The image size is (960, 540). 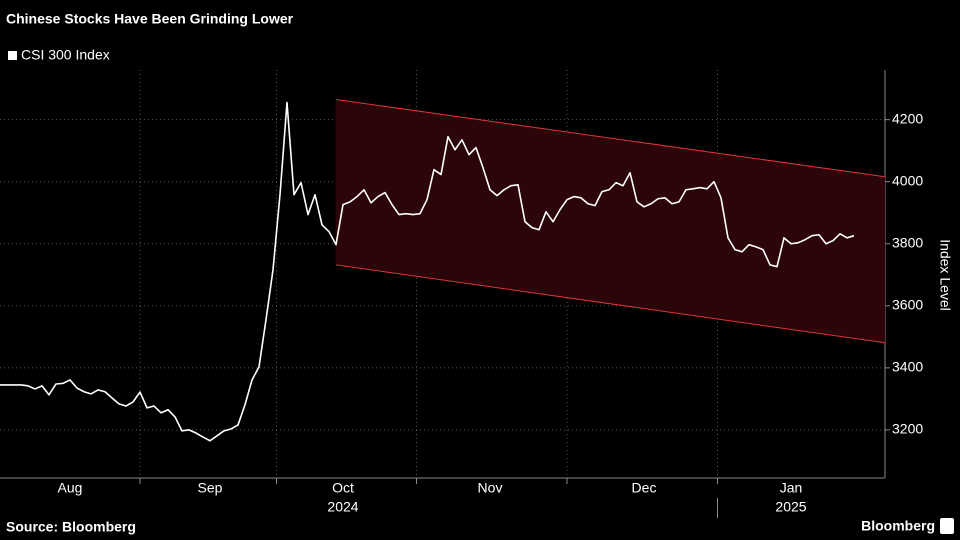 What do you see at coordinates (343, 488) in the screenshot?
I see `x-tick-label: Oct` at bounding box center [343, 488].